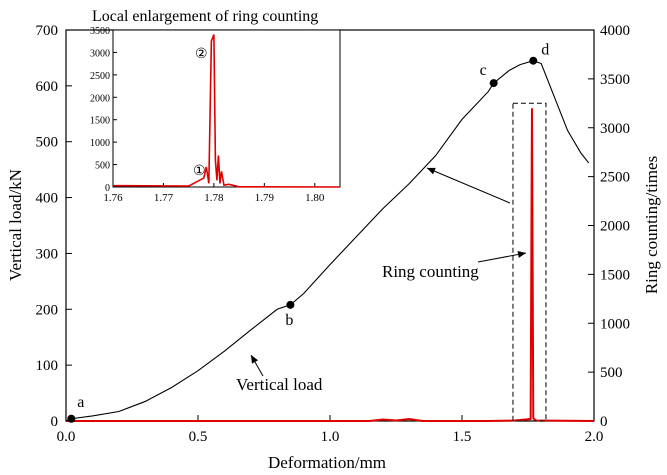 The width and height of the screenshot is (667, 475). What do you see at coordinates (102, 166) in the screenshot?
I see `inset-y-tick-label: 500` at bounding box center [102, 166].